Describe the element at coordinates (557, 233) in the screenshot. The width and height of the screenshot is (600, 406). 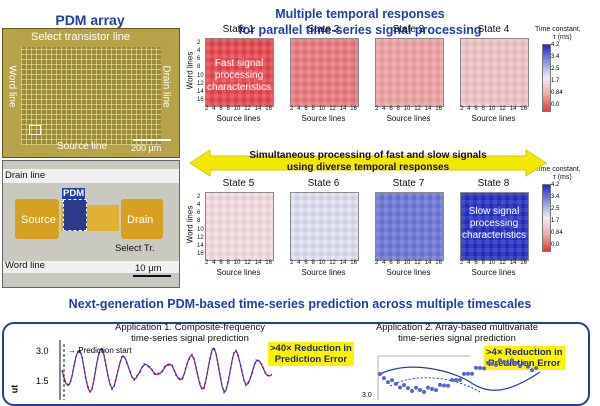
I see `colorbar-tick: 0.84` at that location.